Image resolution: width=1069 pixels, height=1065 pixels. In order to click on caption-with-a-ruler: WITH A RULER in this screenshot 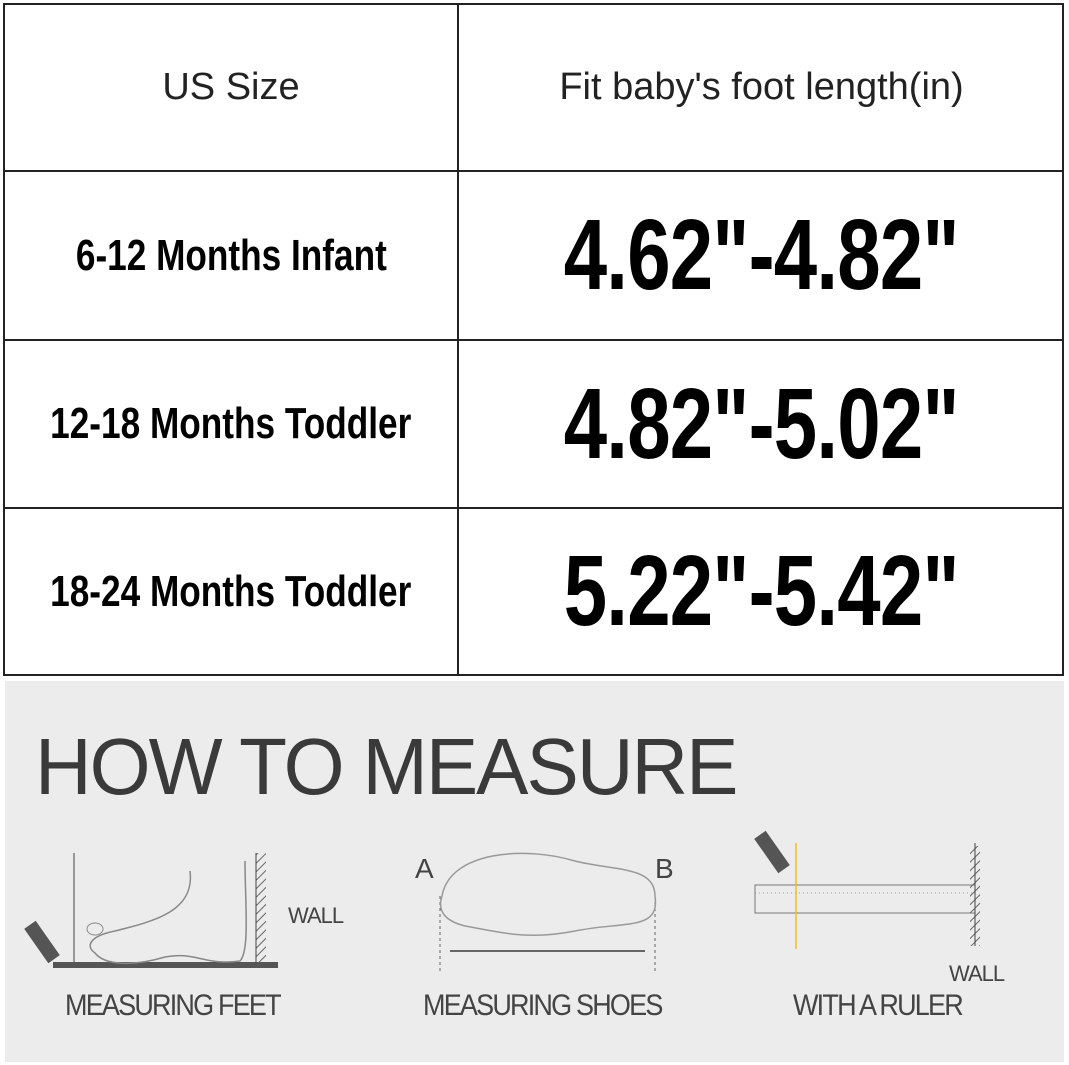, I will do `click(878, 1005)`.